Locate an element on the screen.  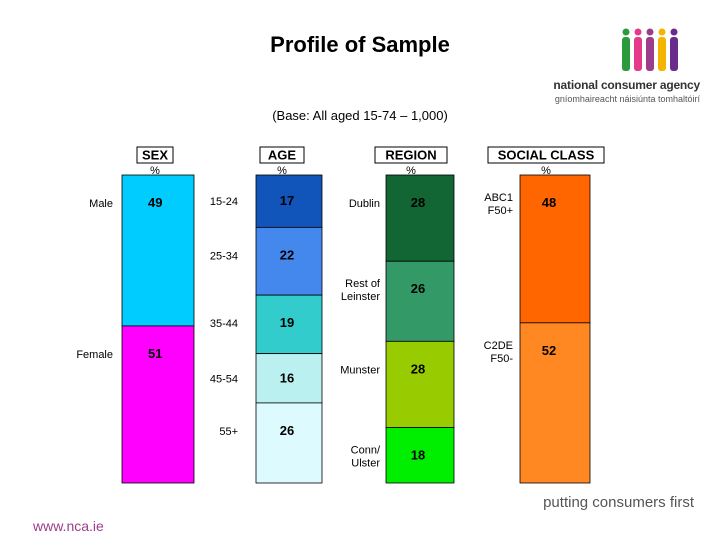
social-class-abc1-f50-label-line1: ABC1 is located at coordinates (498, 198).